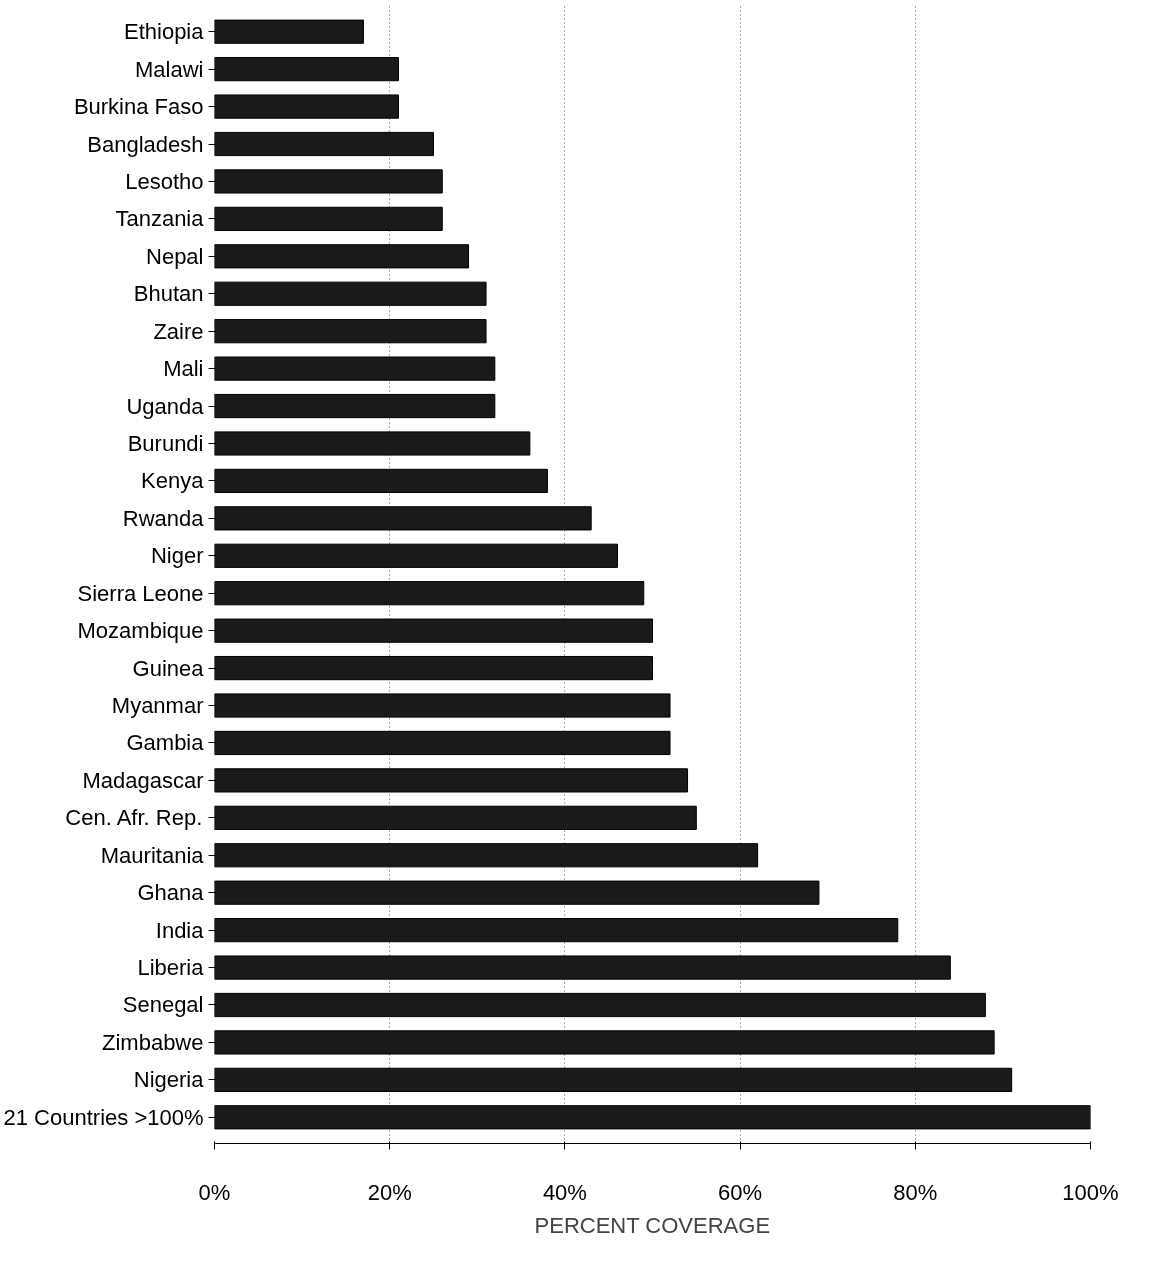 The height and width of the screenshot is (1267, 1166). I want to click on x-tick-label: 60%, so click(740, 1192).